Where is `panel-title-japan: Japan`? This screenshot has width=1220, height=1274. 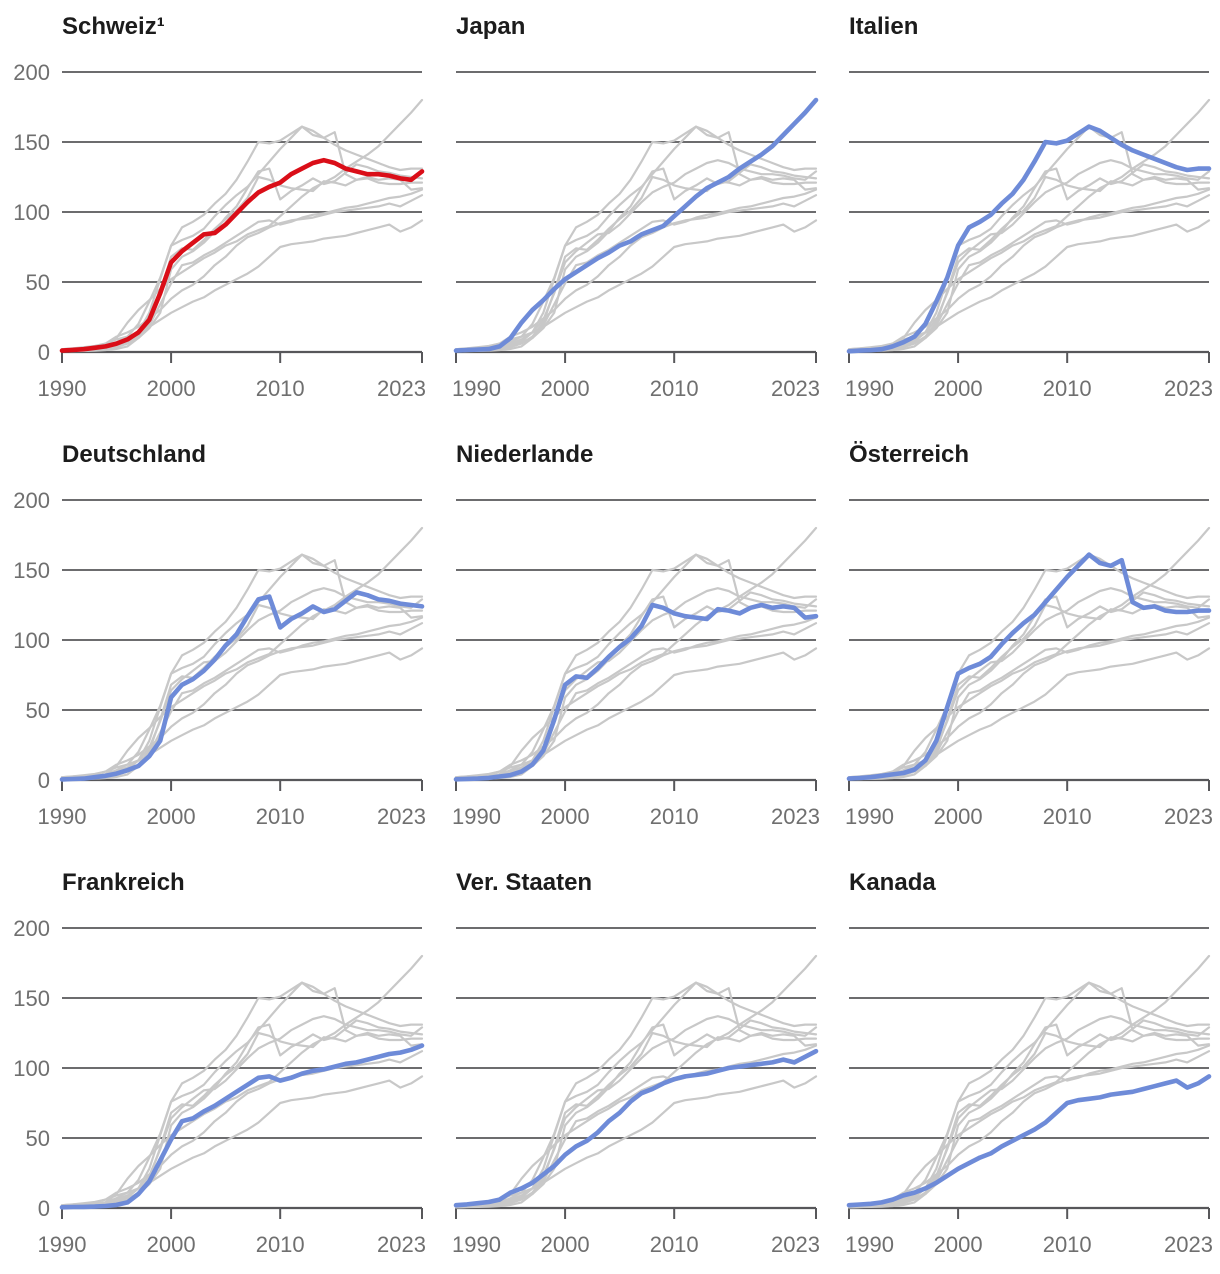
panel-title-japan: Japan is located at coordinates (491, 26).